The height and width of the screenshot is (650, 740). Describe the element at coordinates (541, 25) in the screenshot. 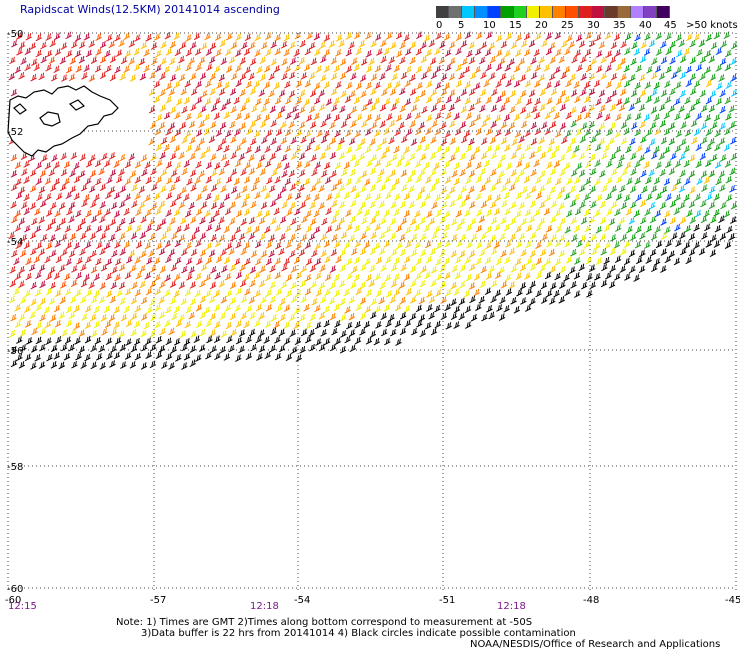

I see `legend-label: 20` at that location.